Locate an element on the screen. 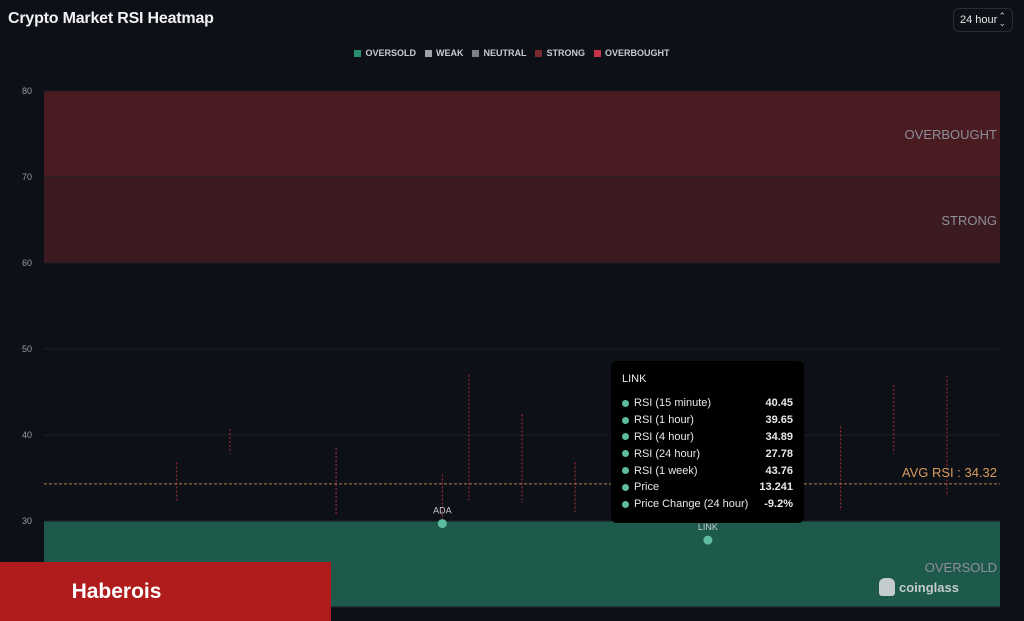 The image size is (1024, 621). chart-legend: OVERSOLD WEAK NEUTRAL STRONG OVERBOUGHT is located at coordinates (512, 53).